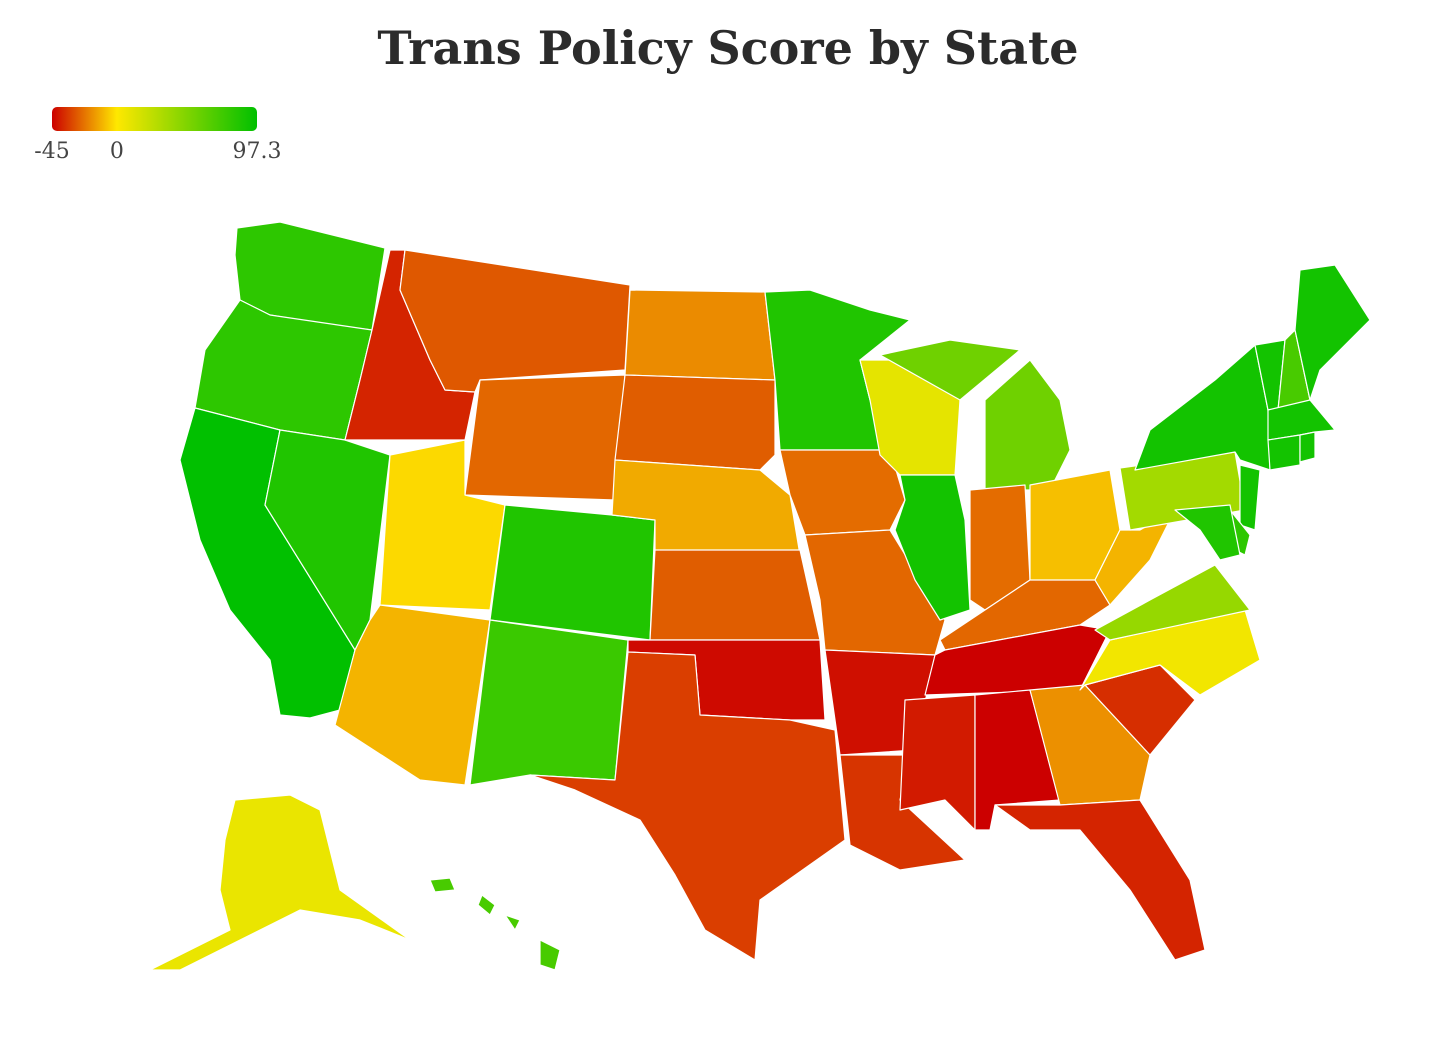 The height and width of the screenshot is (1064, 1456). Describe the element at coordinates (117, 151) in the screenshot. I see `legend-tick-label: 0` at that location.